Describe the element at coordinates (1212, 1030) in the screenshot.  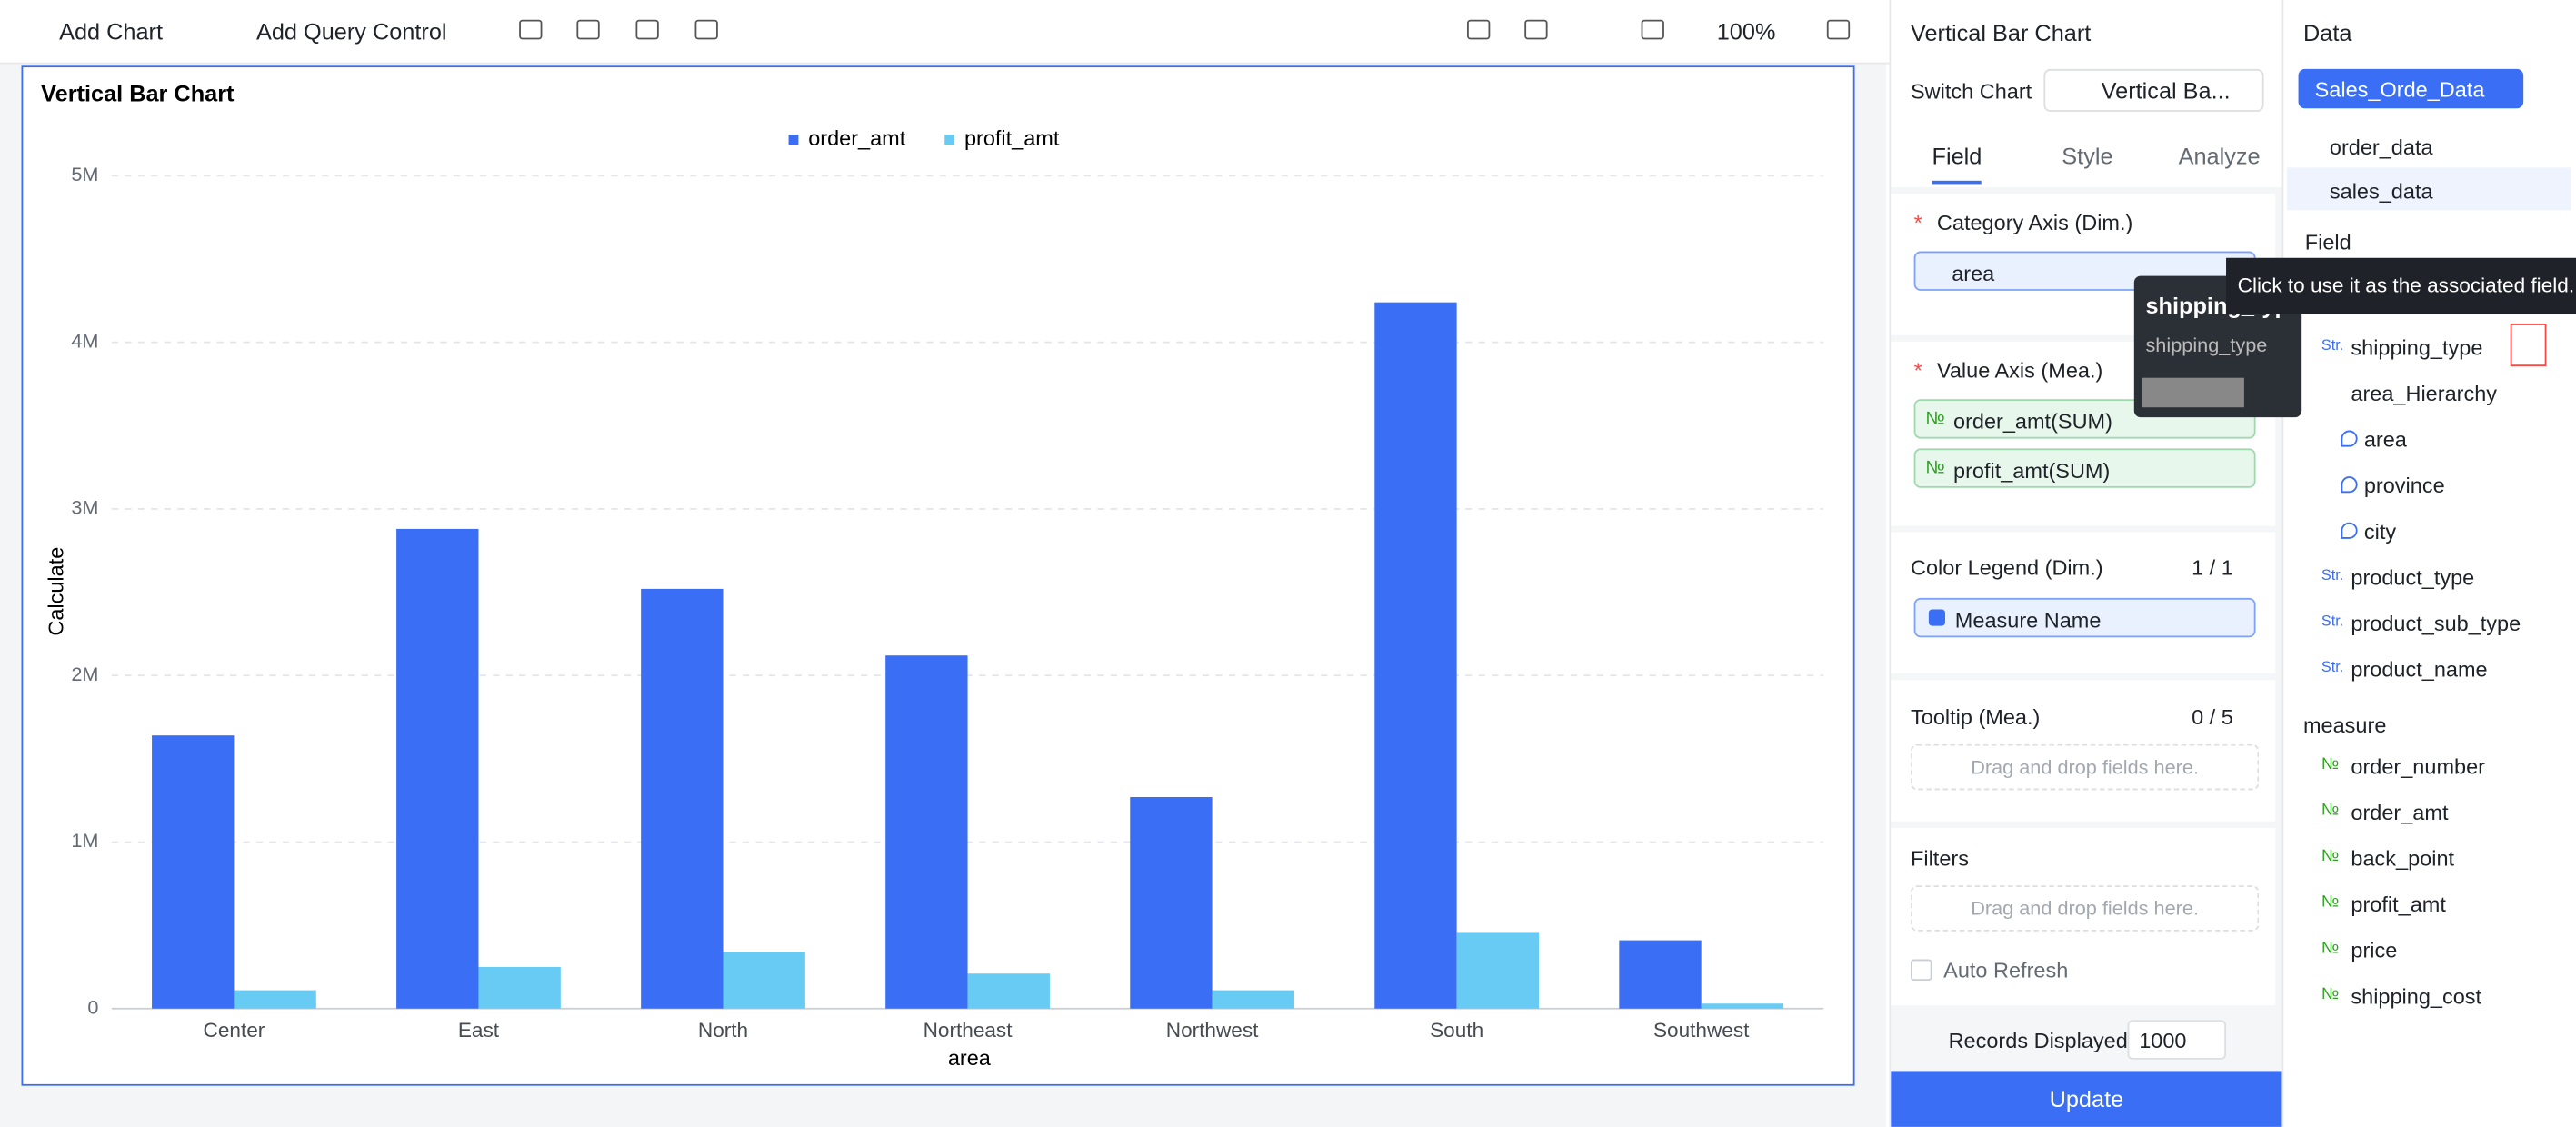
I see `x-tick-label: Northwest` at that location.